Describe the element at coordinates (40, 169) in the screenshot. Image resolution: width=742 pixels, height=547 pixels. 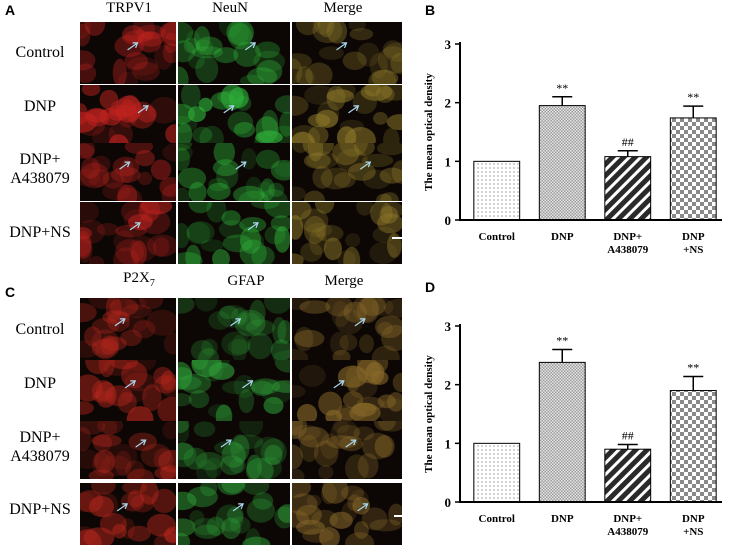
I see `row-label-dnp-a438079-top: DNP+ A438079` at that location.